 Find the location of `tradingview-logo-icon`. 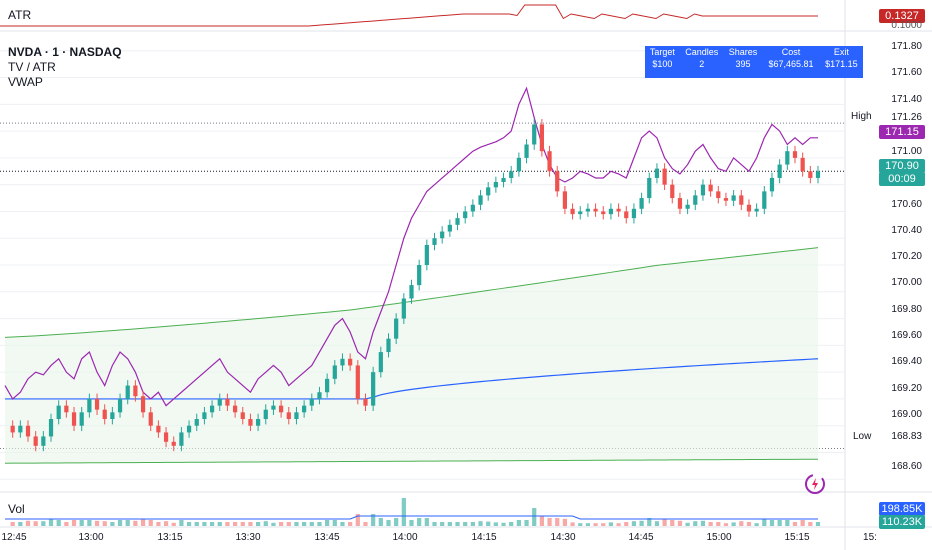

tradingview-logo-icon is located at coordinates (815, 484).